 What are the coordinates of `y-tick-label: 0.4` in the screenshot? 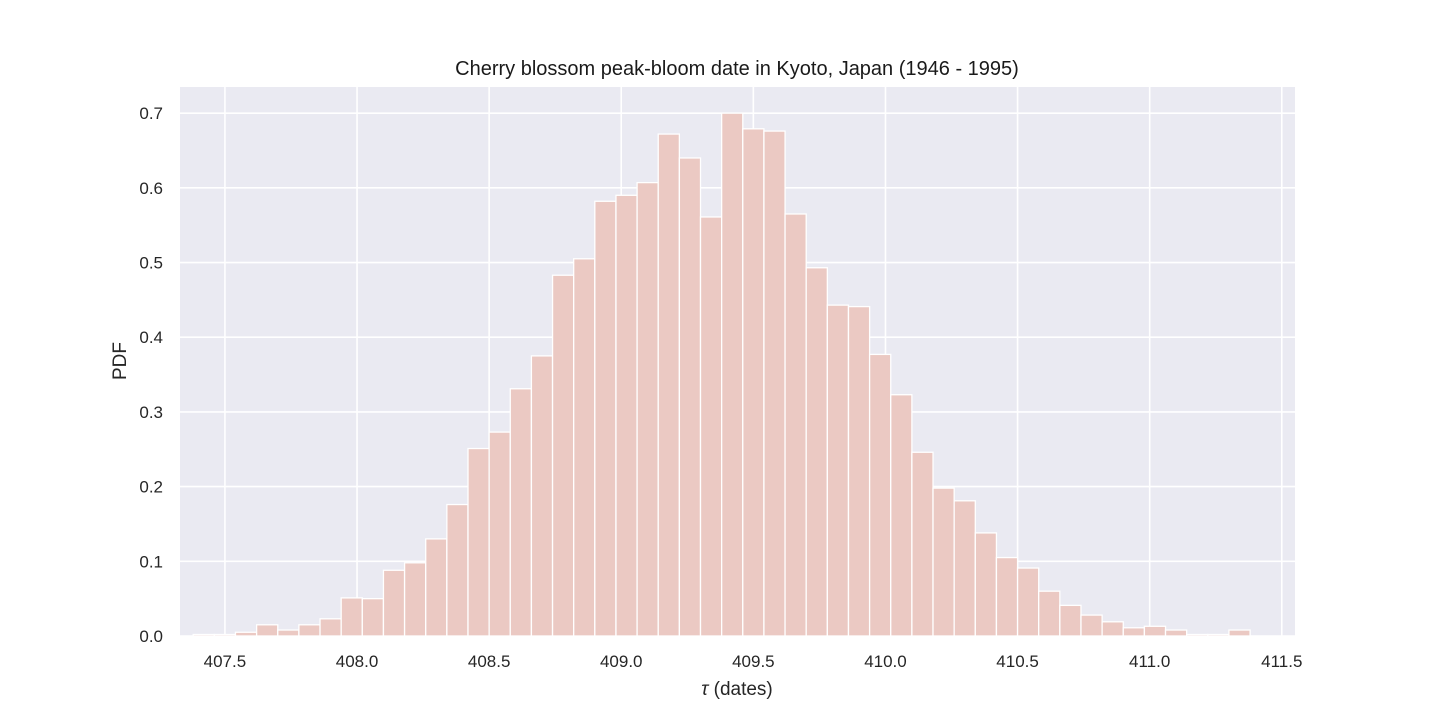 It's located at (151, 337).